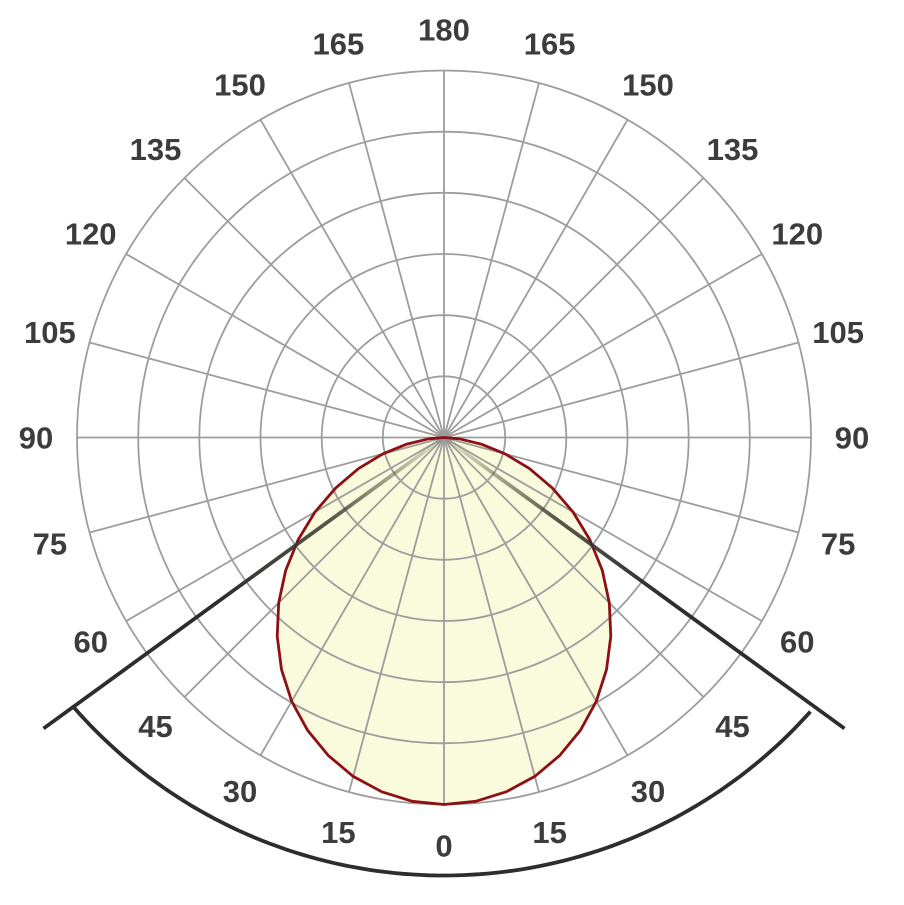  What do you see at coordinates (444, 30) in the screenshot?
I see `angle-tick-label: 180` at bounding box center [444, 30].